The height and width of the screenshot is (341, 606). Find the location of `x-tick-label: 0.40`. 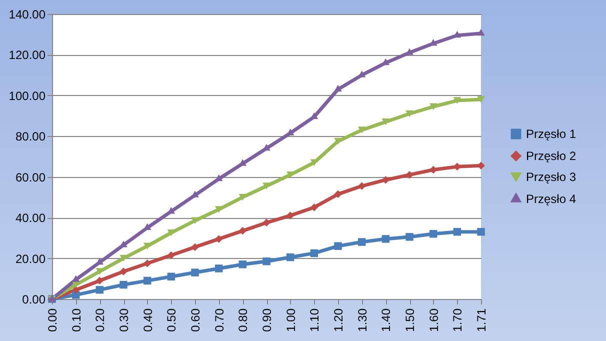

x-tick-label: 0.40 is located at coordinates (147, 320).